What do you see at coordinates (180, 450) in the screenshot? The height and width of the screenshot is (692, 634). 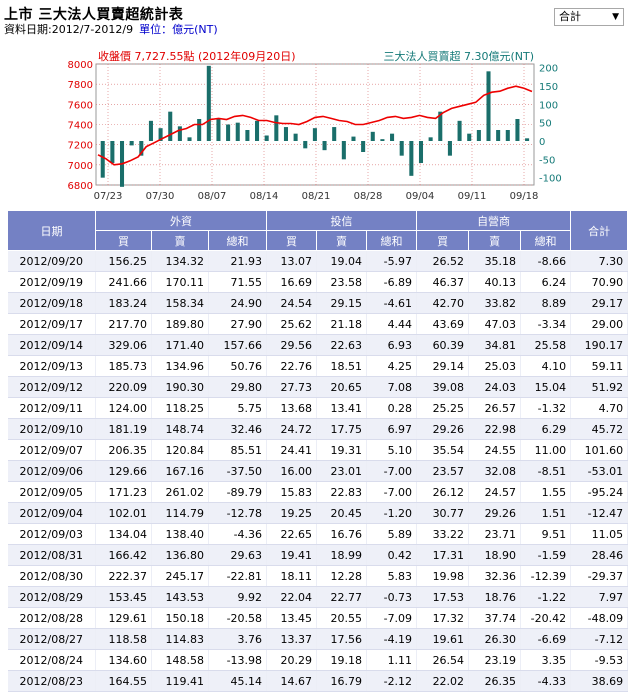 I see `cell-foreign-sell: 120.84` at bounding box center [180, 450].